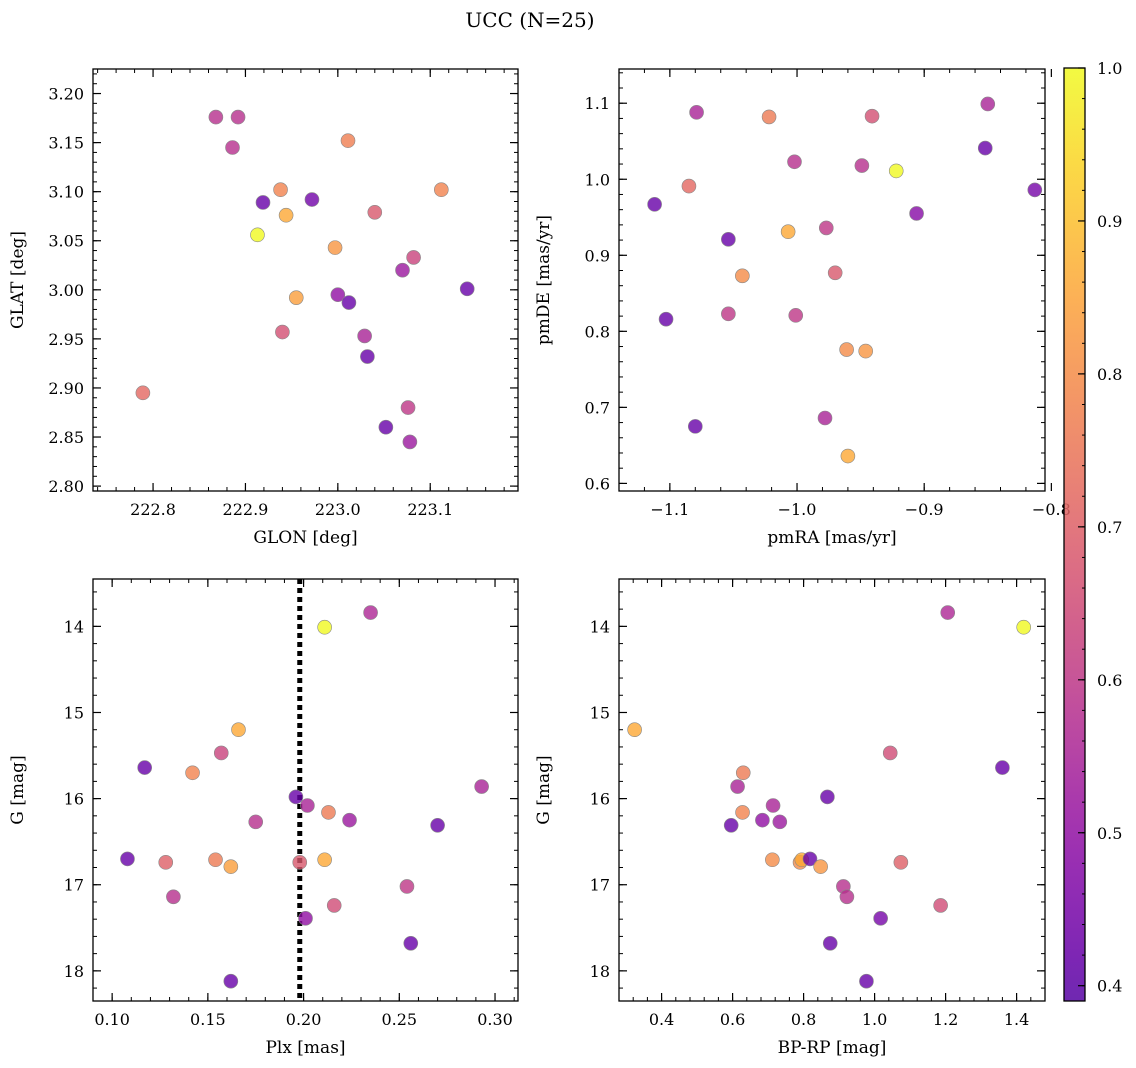 This screenshot has width=1136, height=1068. I want to click on y-axis-label: G [mag], so click(544, 789).